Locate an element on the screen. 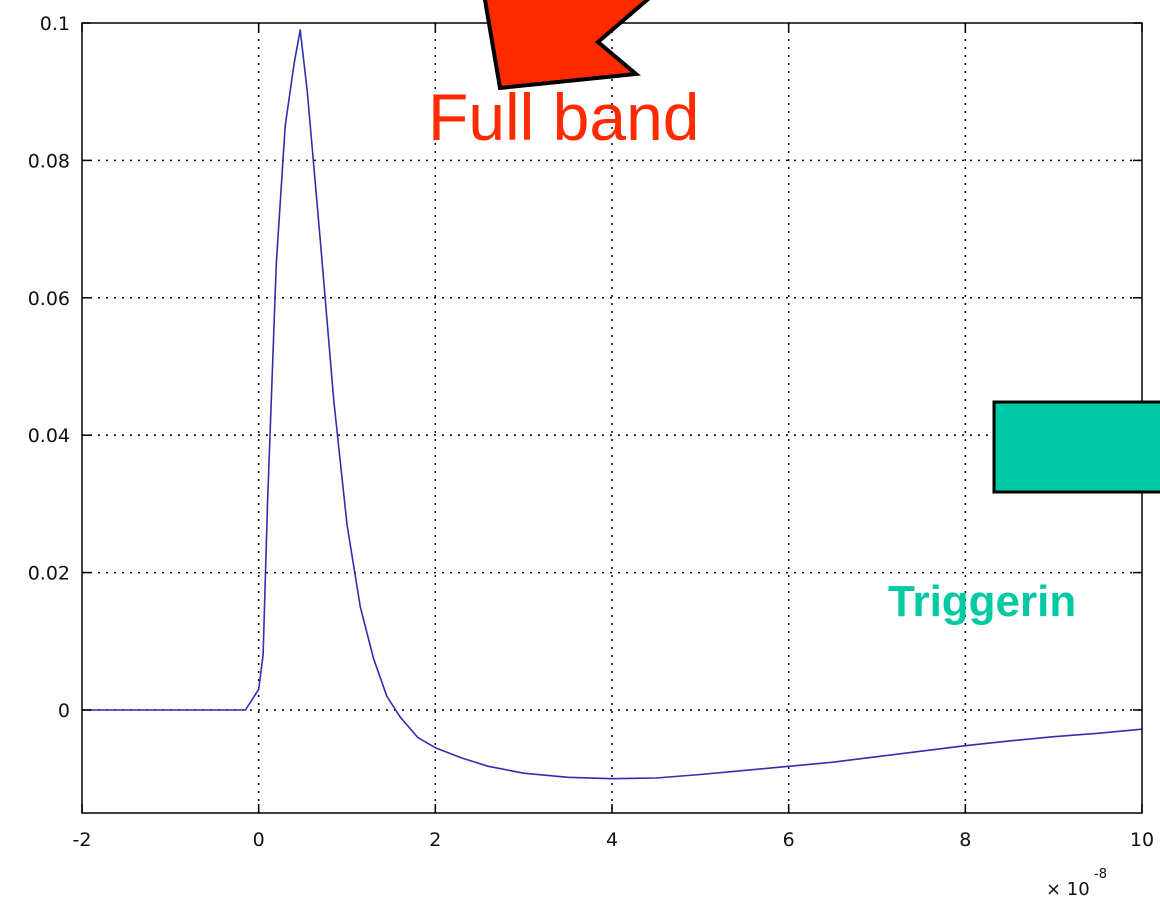  x-multiplier-exponent: -8 is located at coordinates (1100, 874).